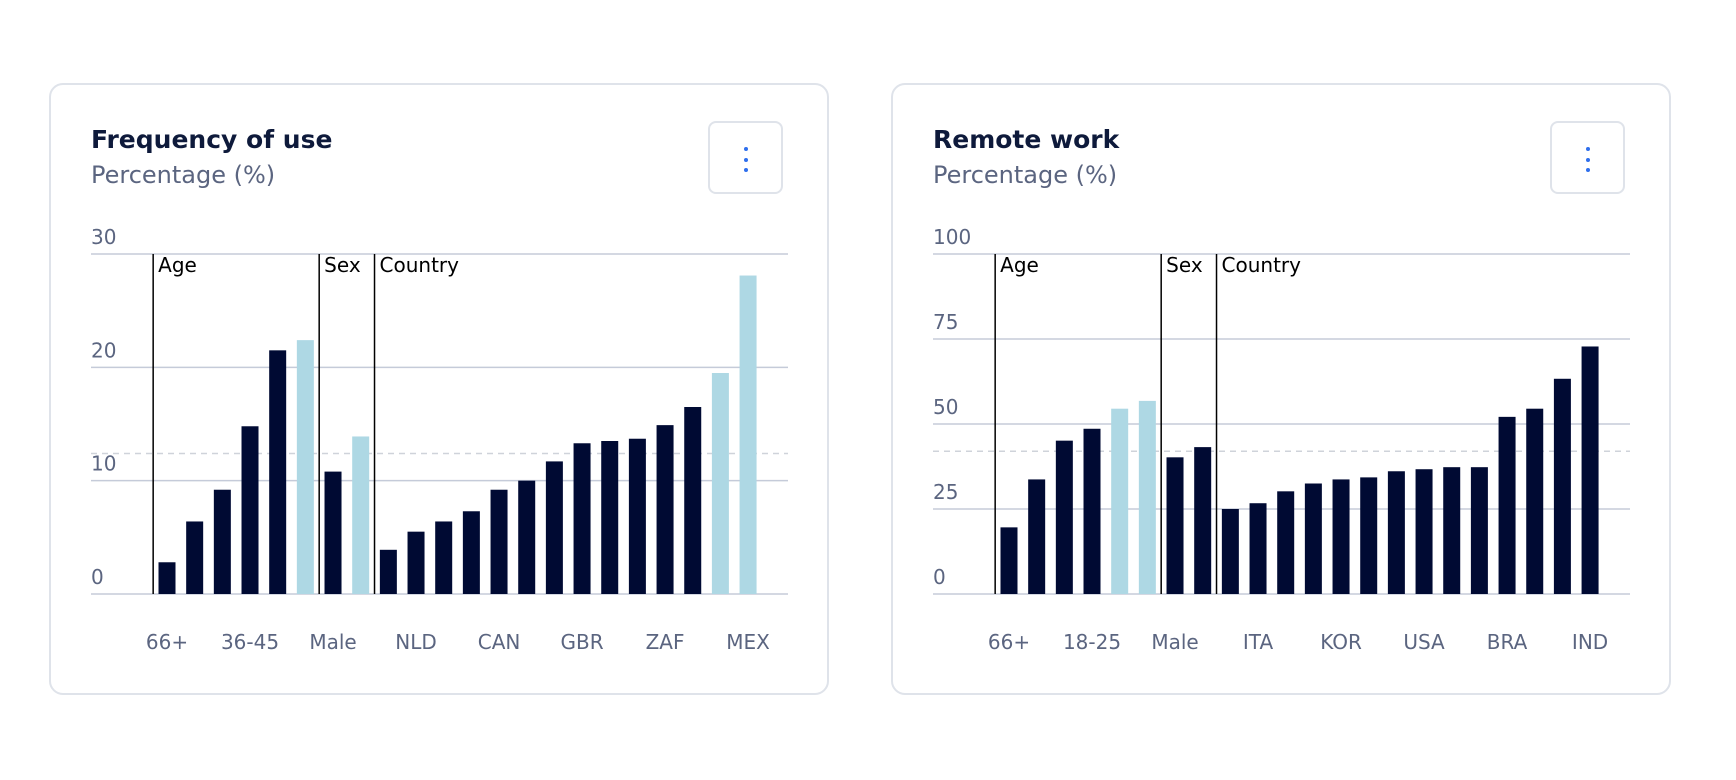  Describe the element at coordinates (952, 237) in the screenshot. I see `y-tick-label: 100` at that location.